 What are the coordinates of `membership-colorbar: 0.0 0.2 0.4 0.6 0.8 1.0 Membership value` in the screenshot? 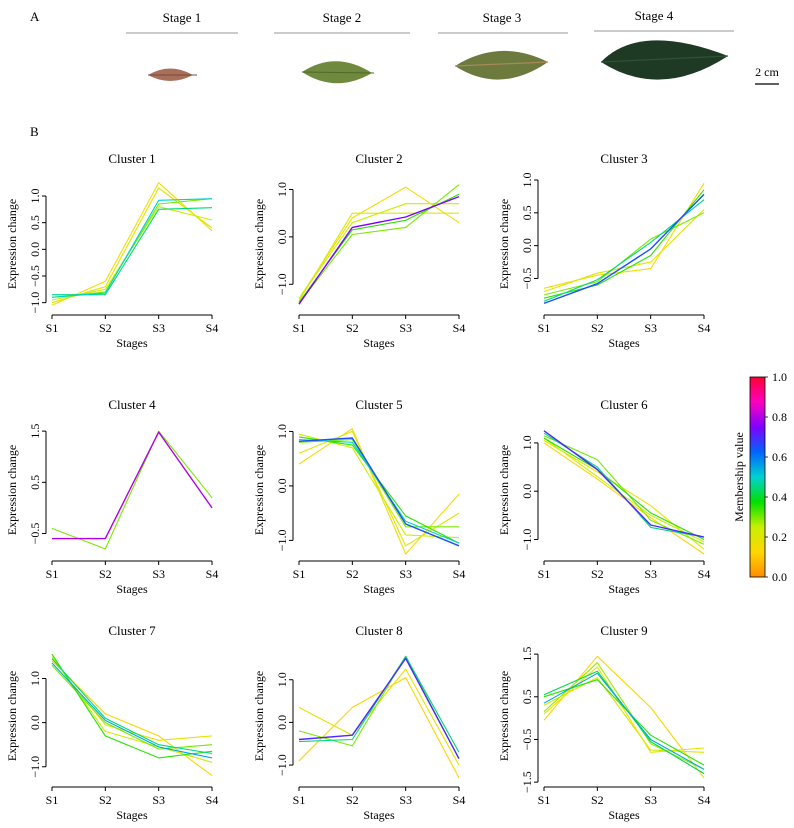 It's located at (759, 477).